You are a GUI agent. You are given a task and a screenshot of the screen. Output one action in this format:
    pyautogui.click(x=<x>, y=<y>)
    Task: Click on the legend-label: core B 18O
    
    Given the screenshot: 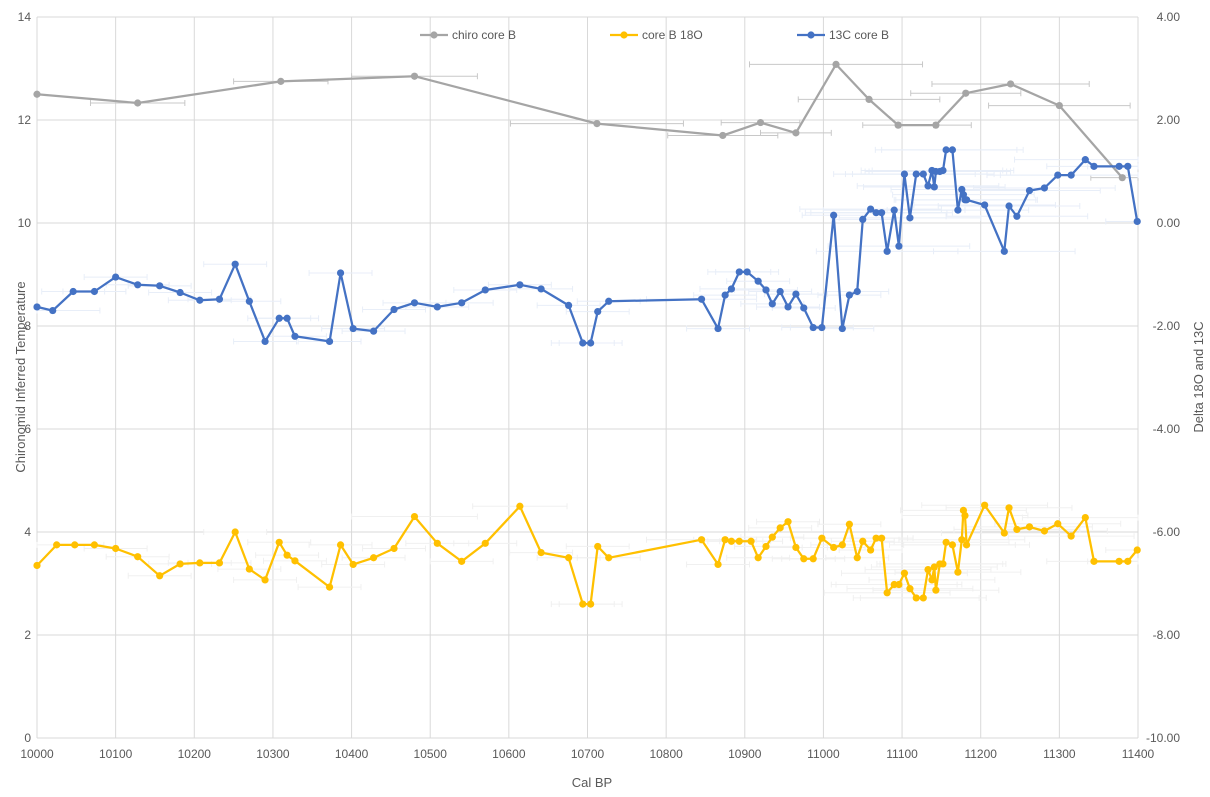 What is the action you would take?
    pyautogui.click(x=672, y=35)
    